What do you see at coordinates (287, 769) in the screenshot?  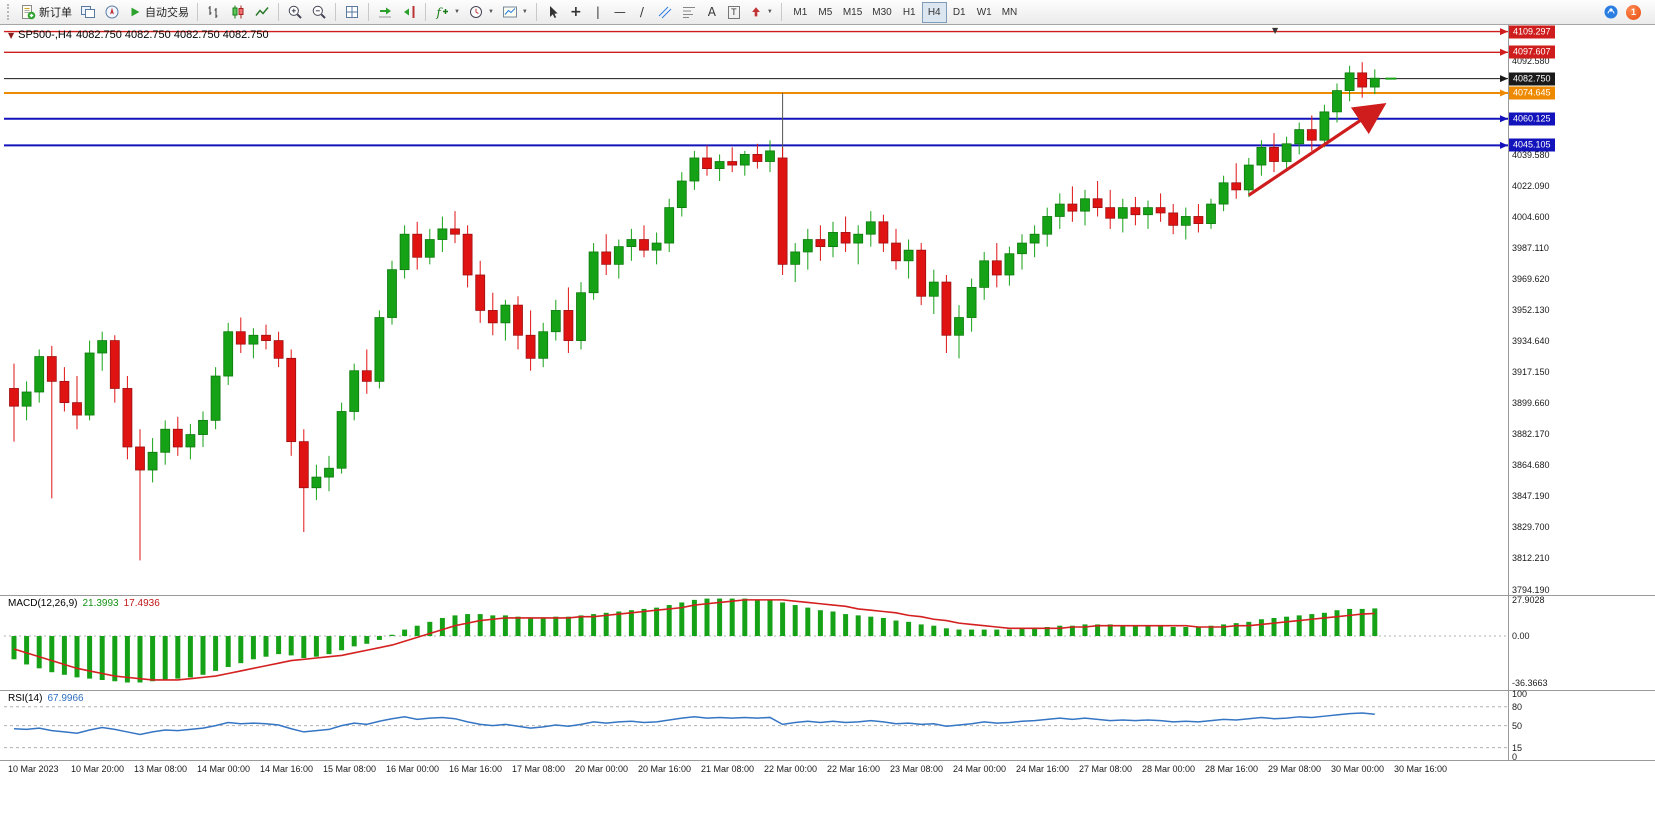 I see `time-axis-label: 14 Mar 16:00` at bounding box center [287, 769].